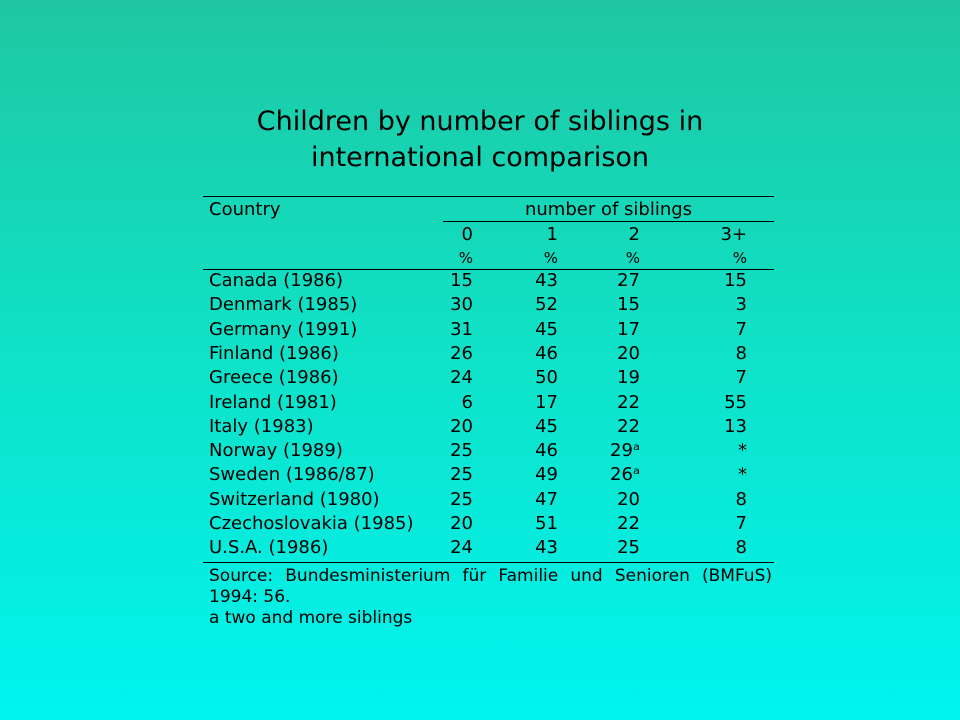 The height and width of the screenshot is (720, 960). What do you see at coordinates (480, 157) in the screenshot?
I see `title-line-2: international comparison` at bounding box center [480, 157].